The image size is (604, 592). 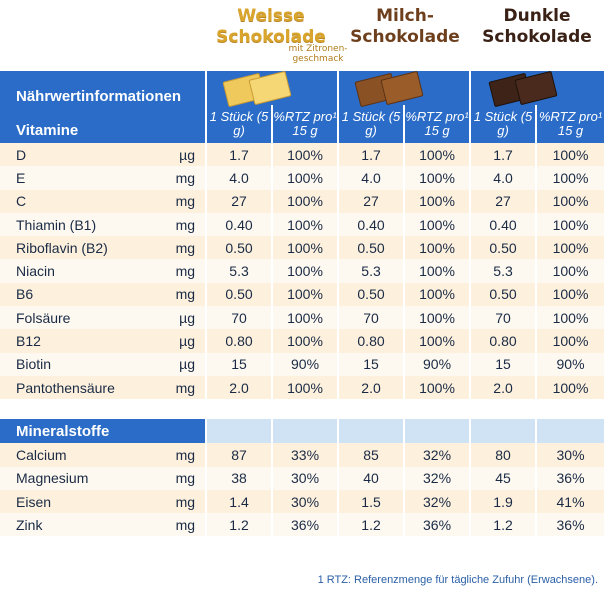 What do you see at coordinates (271, 16) in the screenshot?
I see `brand-line1: Weisse` at bounding box center [271, 16].